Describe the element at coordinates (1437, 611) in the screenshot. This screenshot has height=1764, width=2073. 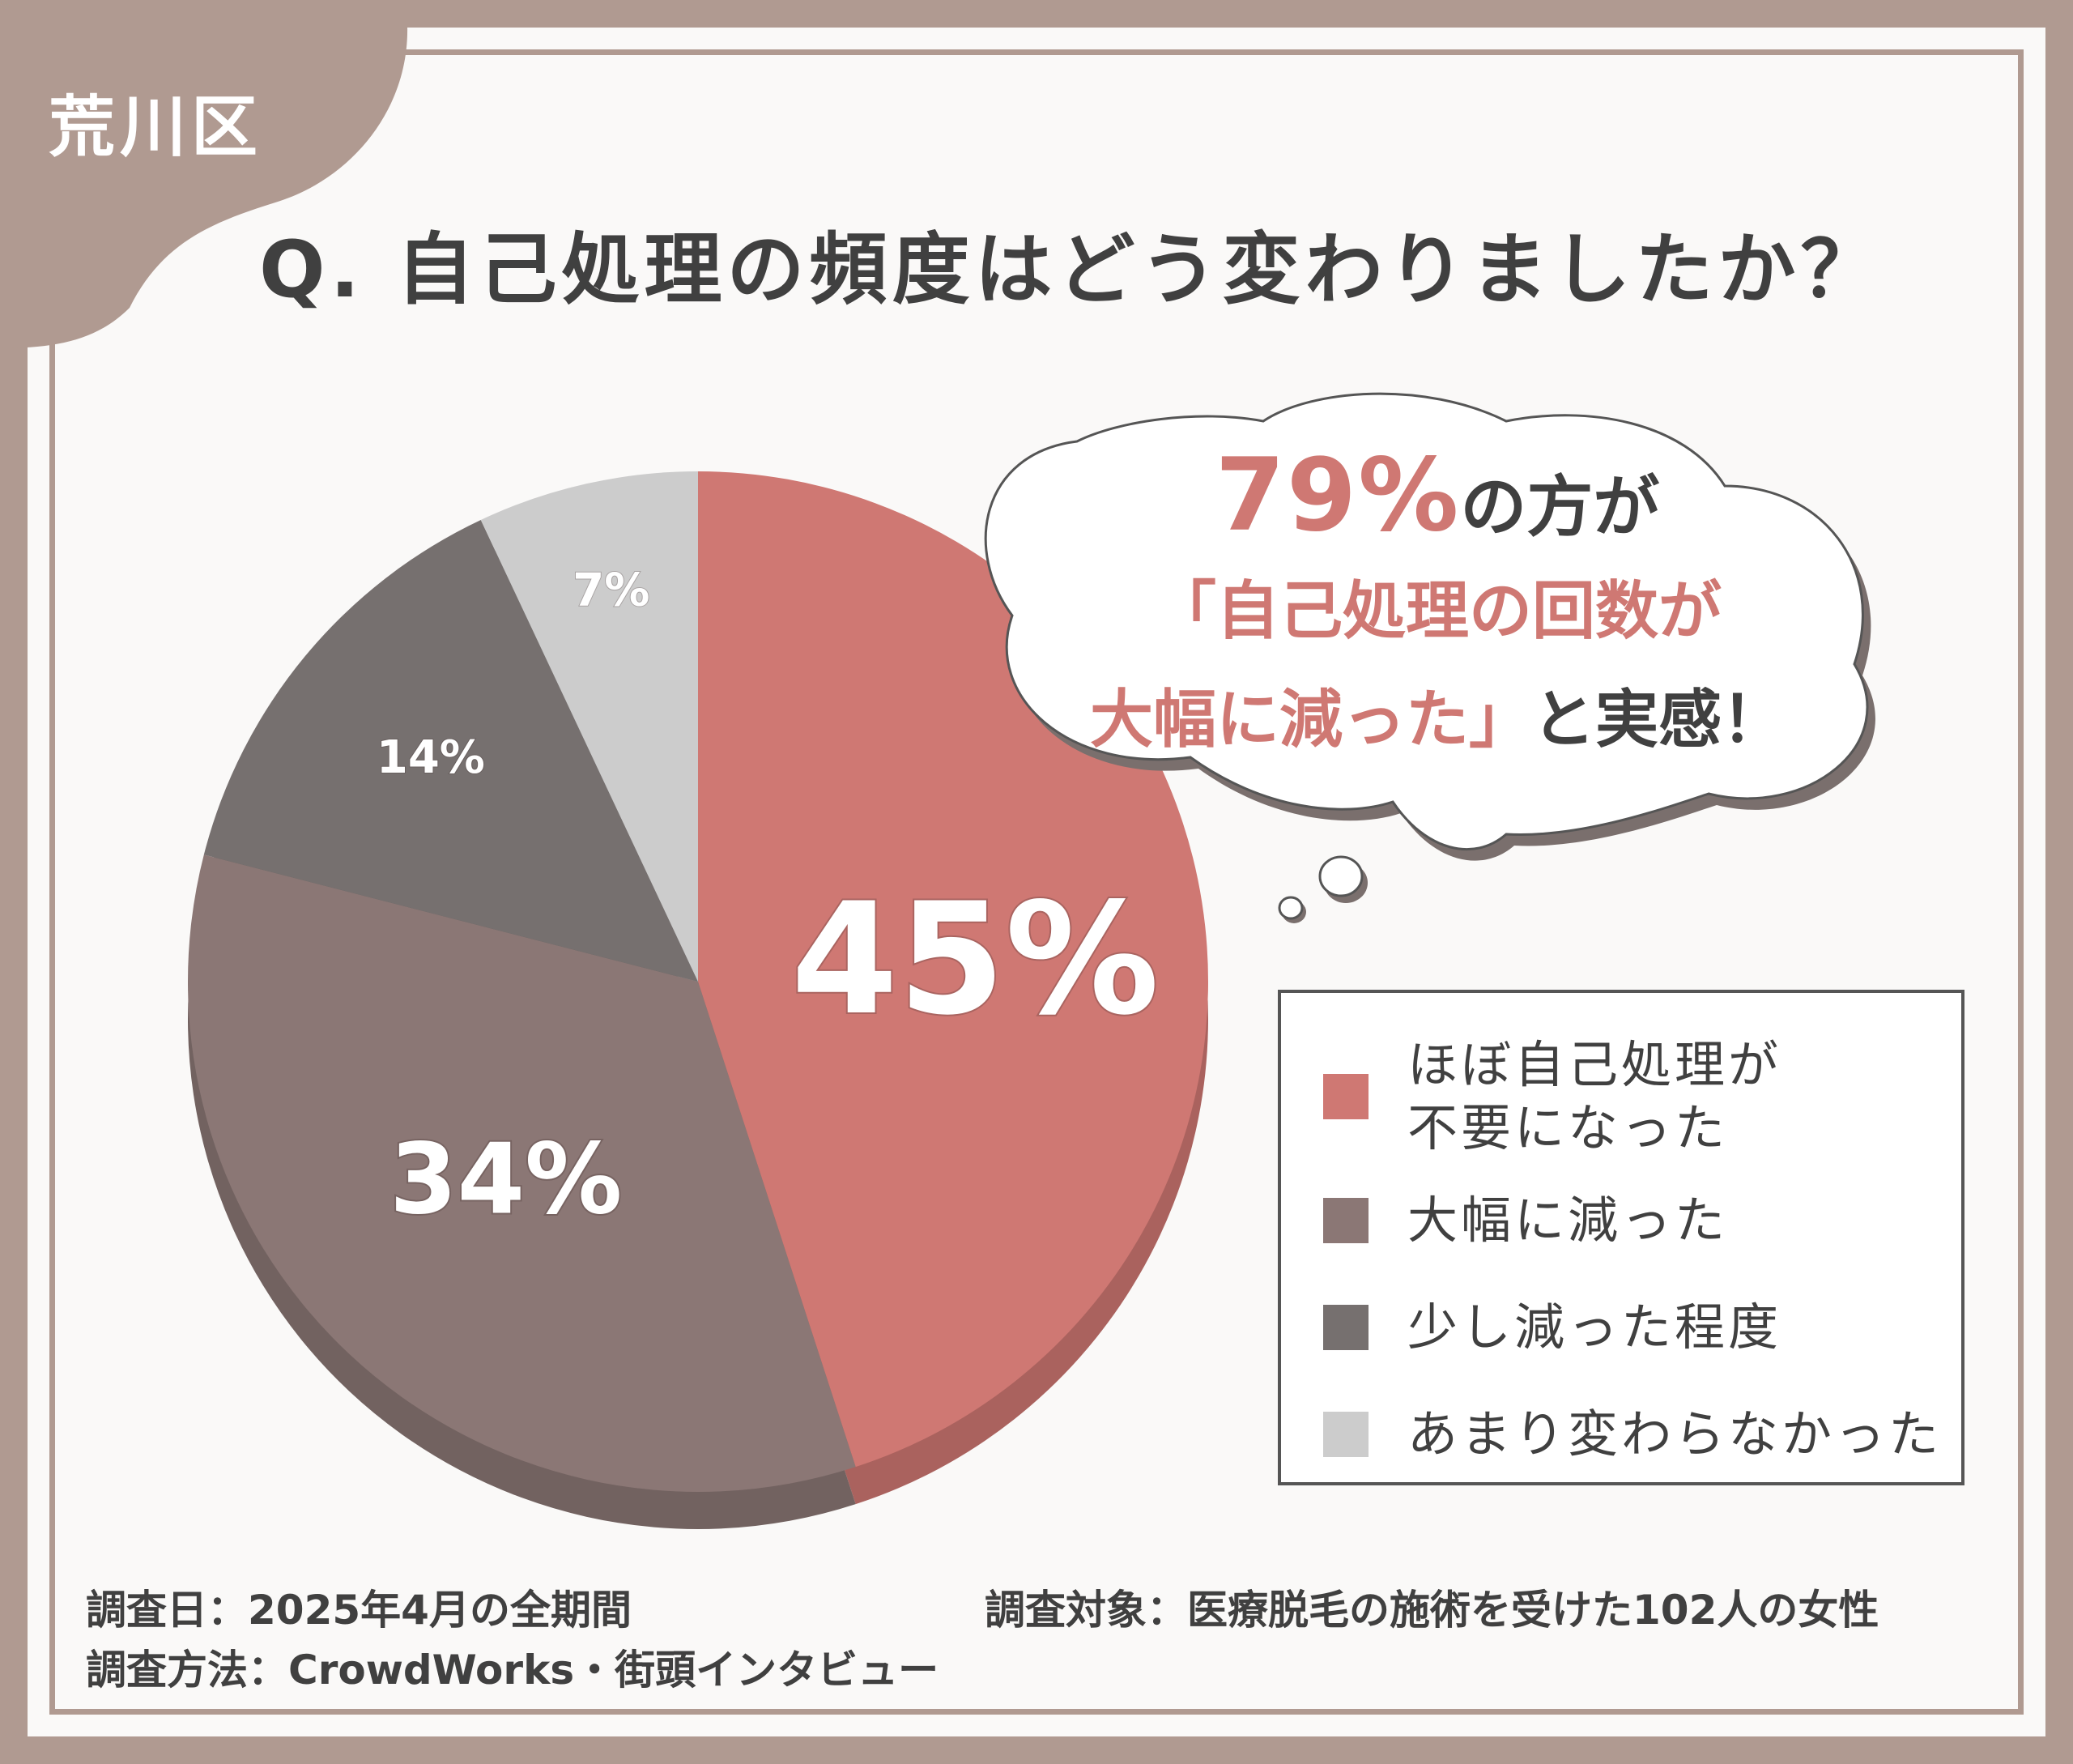
I see `callout-line2: 「自己処理の回数が` at that location.